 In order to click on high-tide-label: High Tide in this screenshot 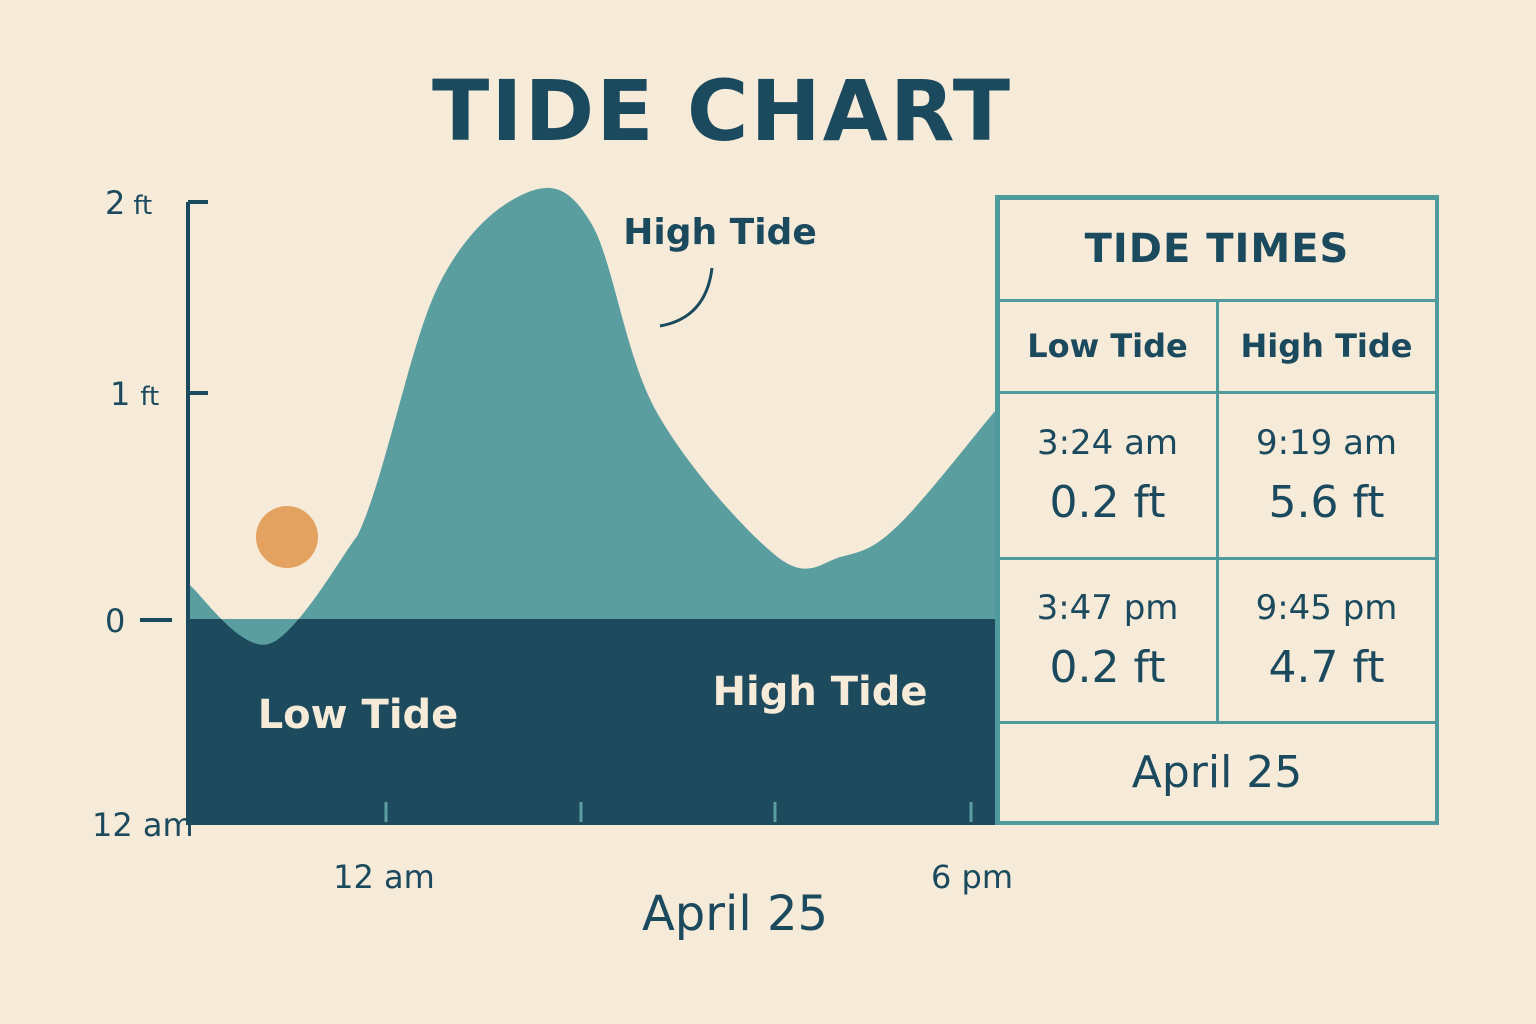, I will do `click(820, 692)`.